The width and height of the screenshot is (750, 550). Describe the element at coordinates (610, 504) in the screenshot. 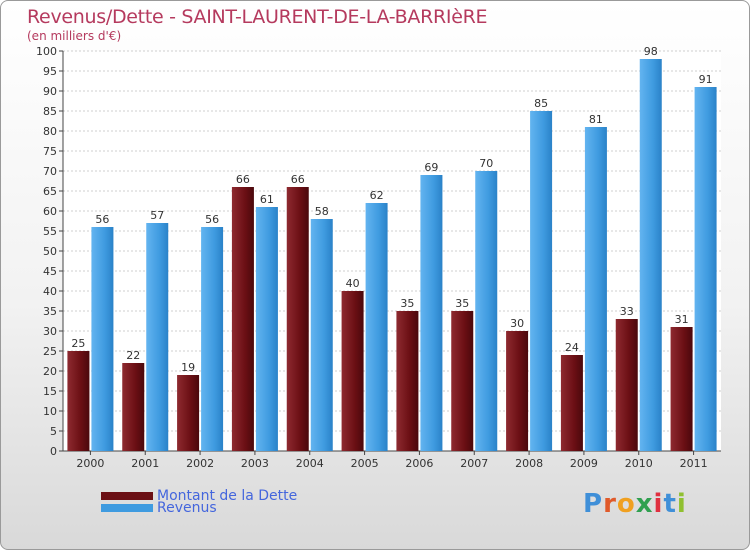

I see `logo-letter: r` at that location.